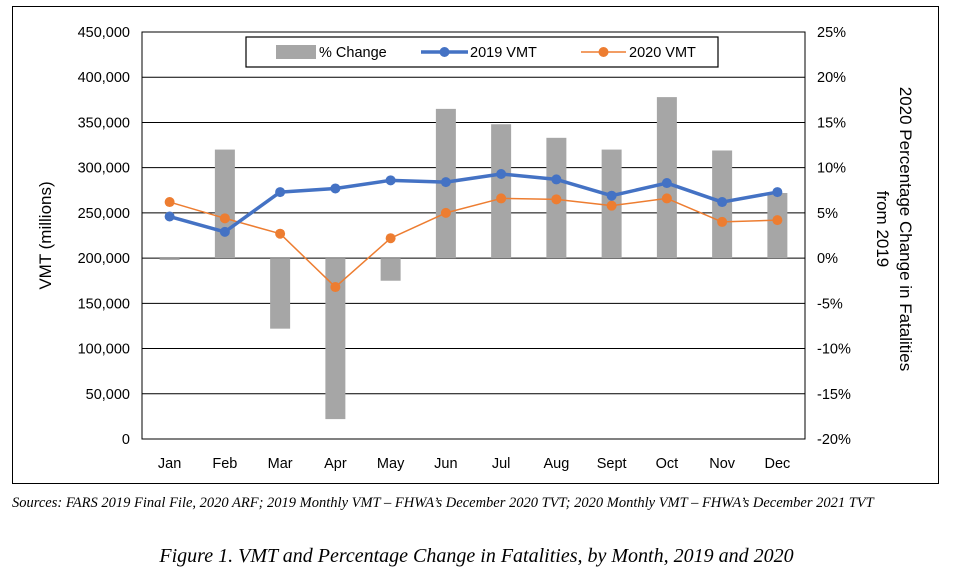 Image resolution: width=953 pixels, height=581 pixels. What do you see at coordinates (612, 464) in the screenshot?
I see `x-tick-label: Sept` at bounding box center [612, 464].